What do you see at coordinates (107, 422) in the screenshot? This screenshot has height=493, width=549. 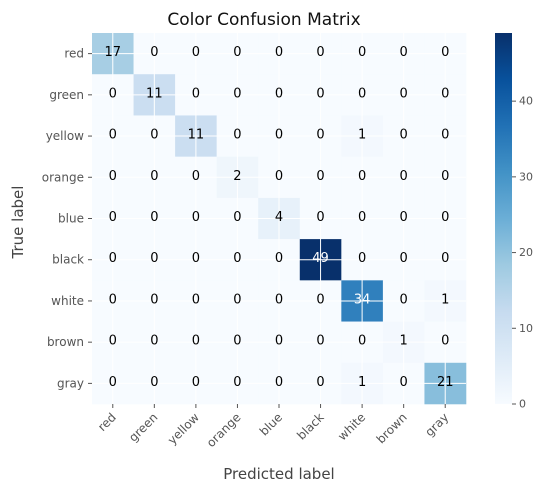 I see `x-tick-label: red` at bounding box center [107, 422].